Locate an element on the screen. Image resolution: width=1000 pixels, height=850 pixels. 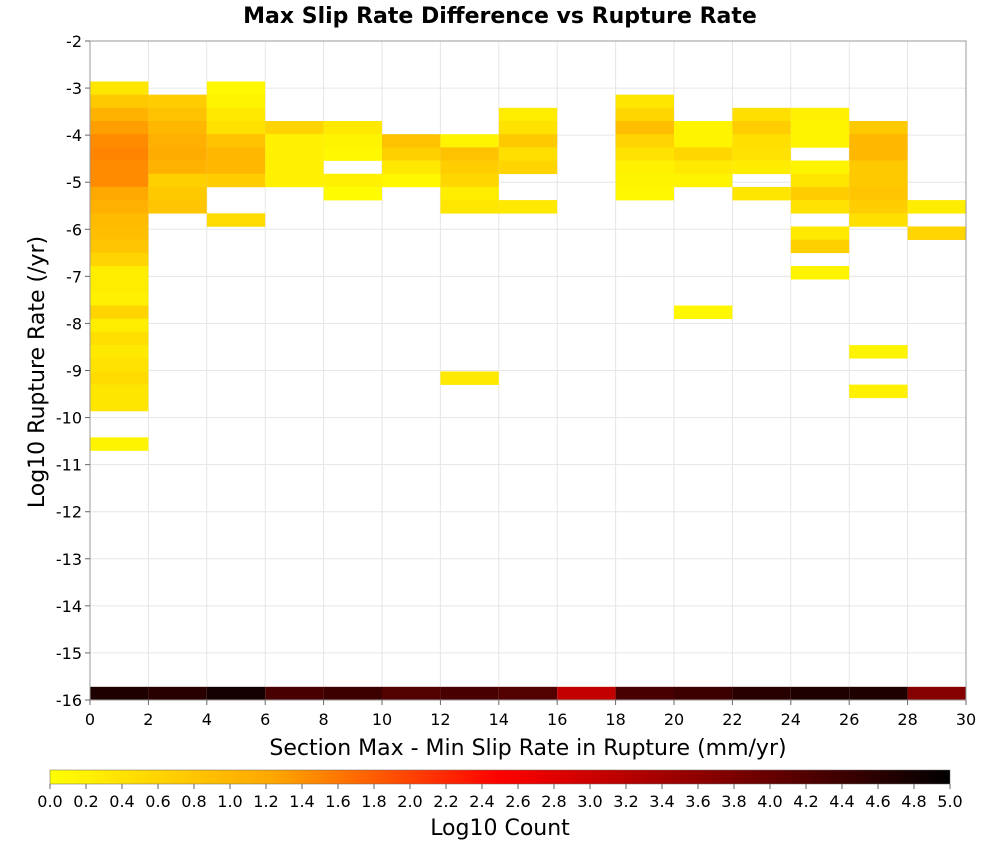
x-tick-label: 16 is located at coordinates (557, 719).